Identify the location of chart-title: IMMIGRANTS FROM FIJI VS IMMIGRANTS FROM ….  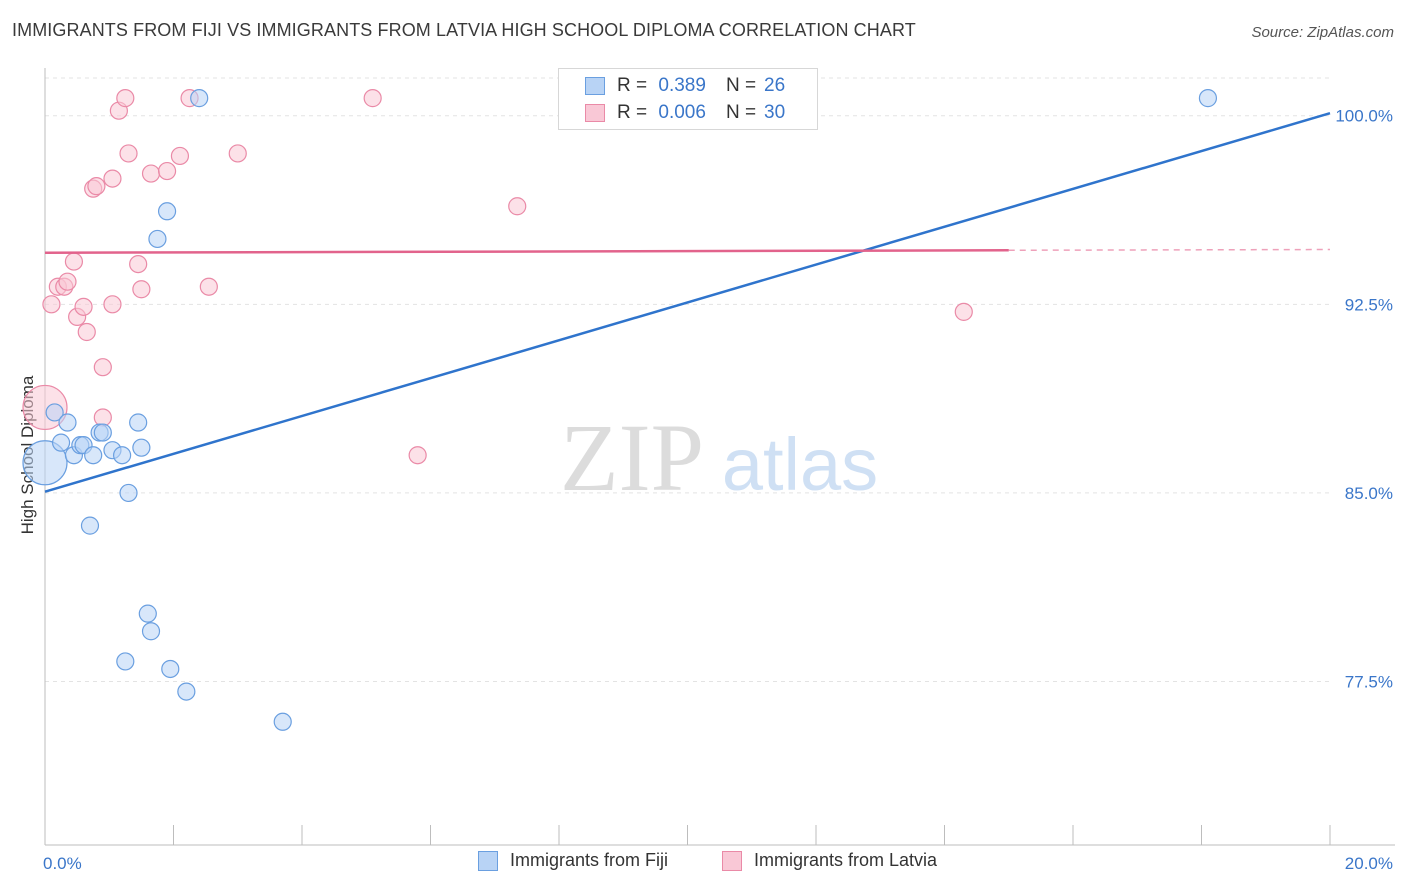
(464, 30).